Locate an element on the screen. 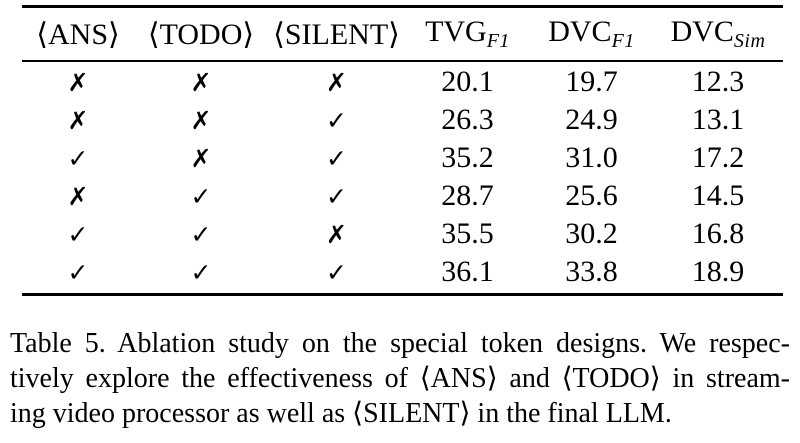  table-top-rule is located at coordinates (402, 6).